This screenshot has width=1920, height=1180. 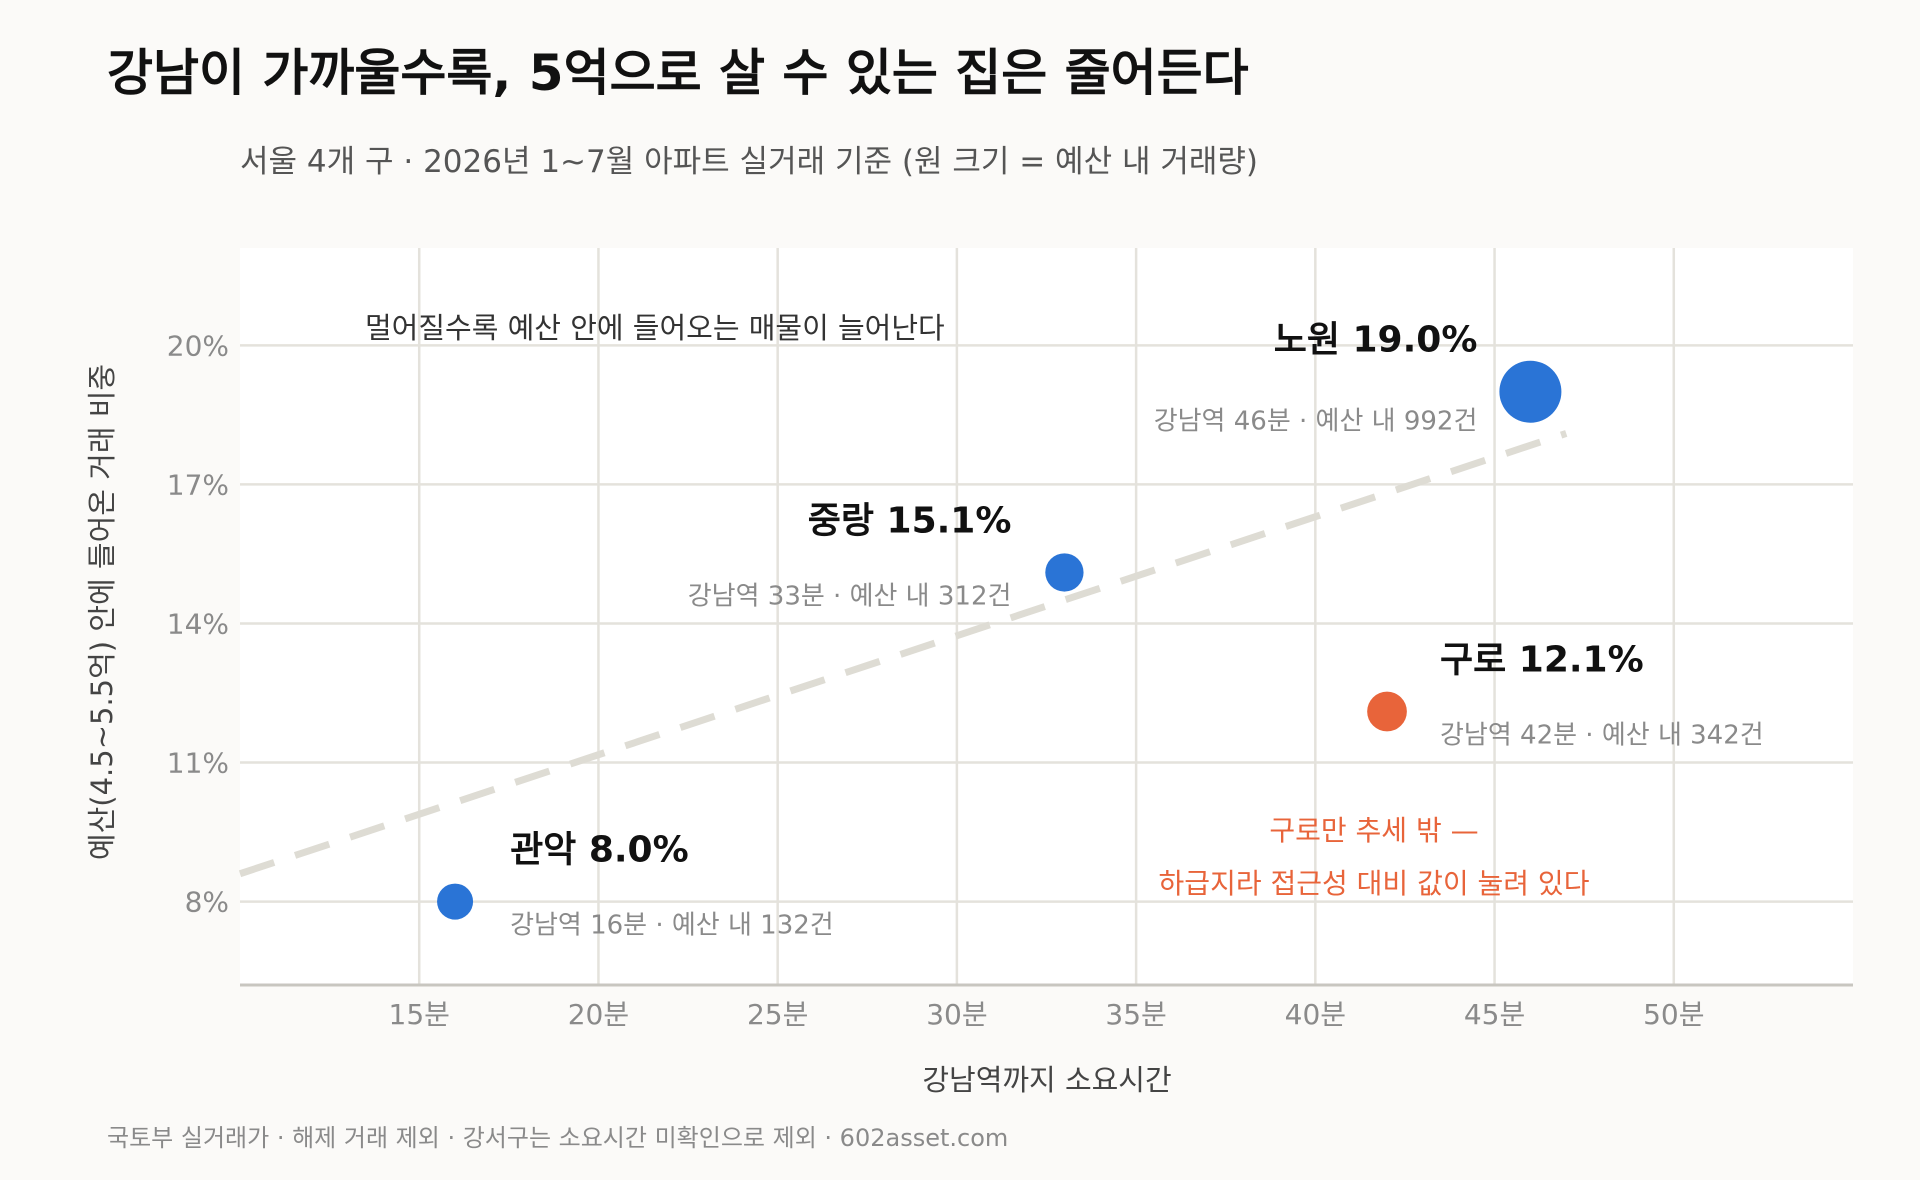 I want to click on outlier-annotation-line-2: 하급지라 접근성 대비 값이 눌려 있다, so click(x=1374, y=883).